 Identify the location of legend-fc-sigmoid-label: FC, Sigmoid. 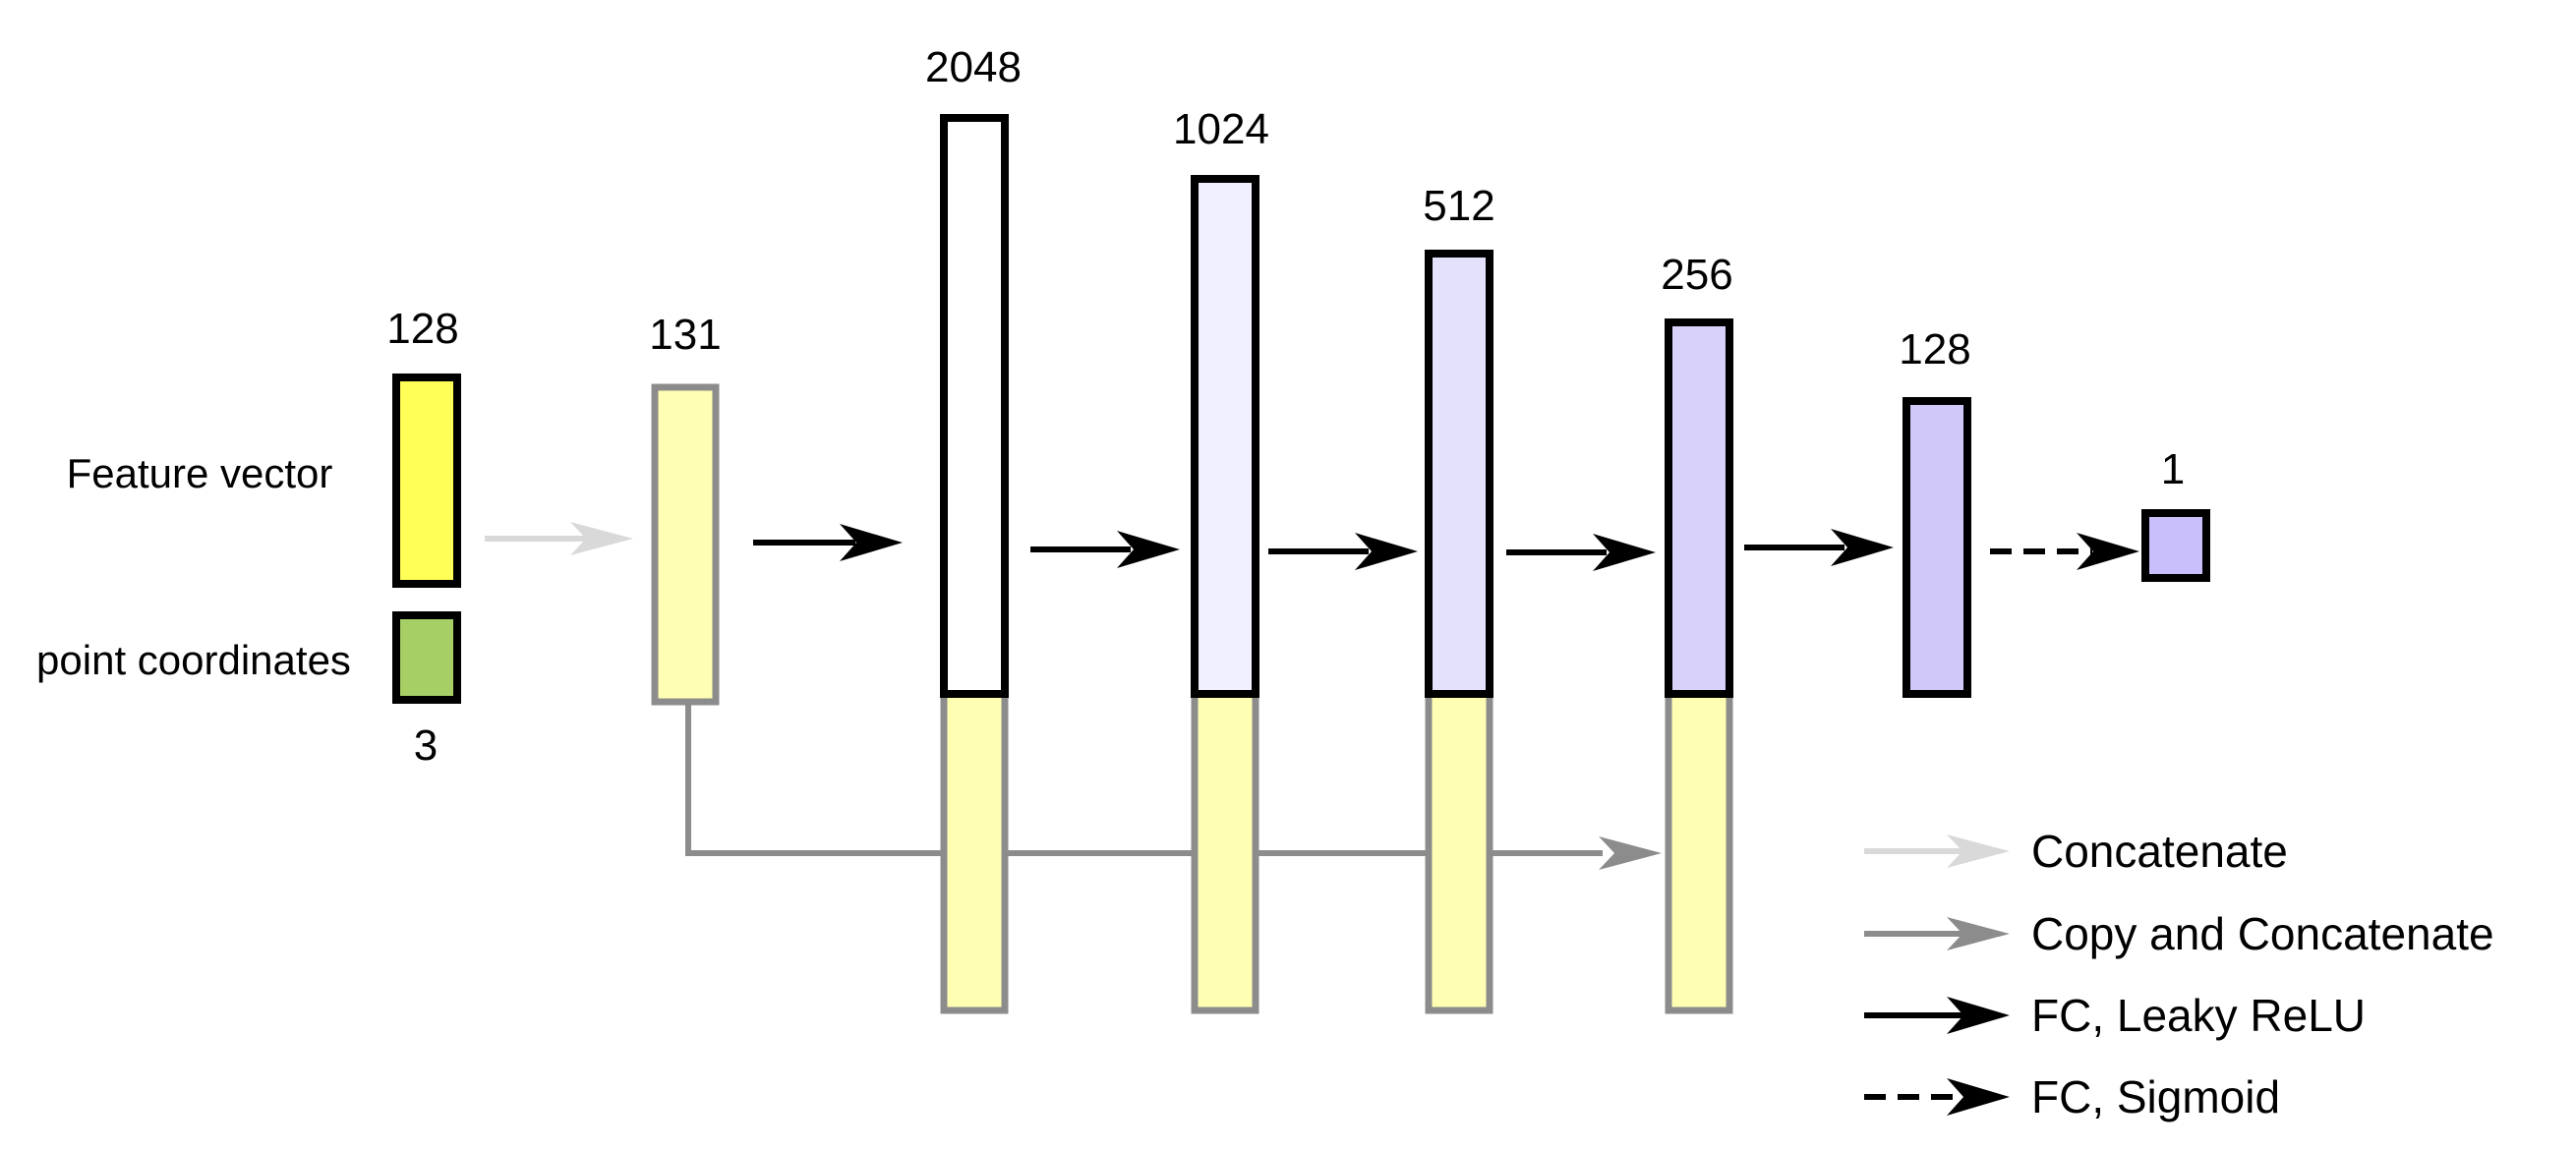
(2155, 1096).